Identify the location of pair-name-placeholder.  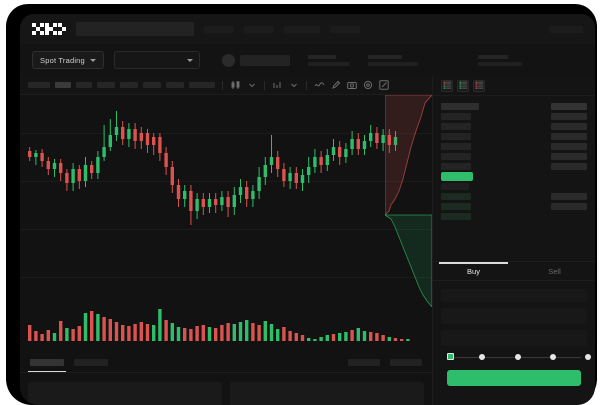
(264, 60).